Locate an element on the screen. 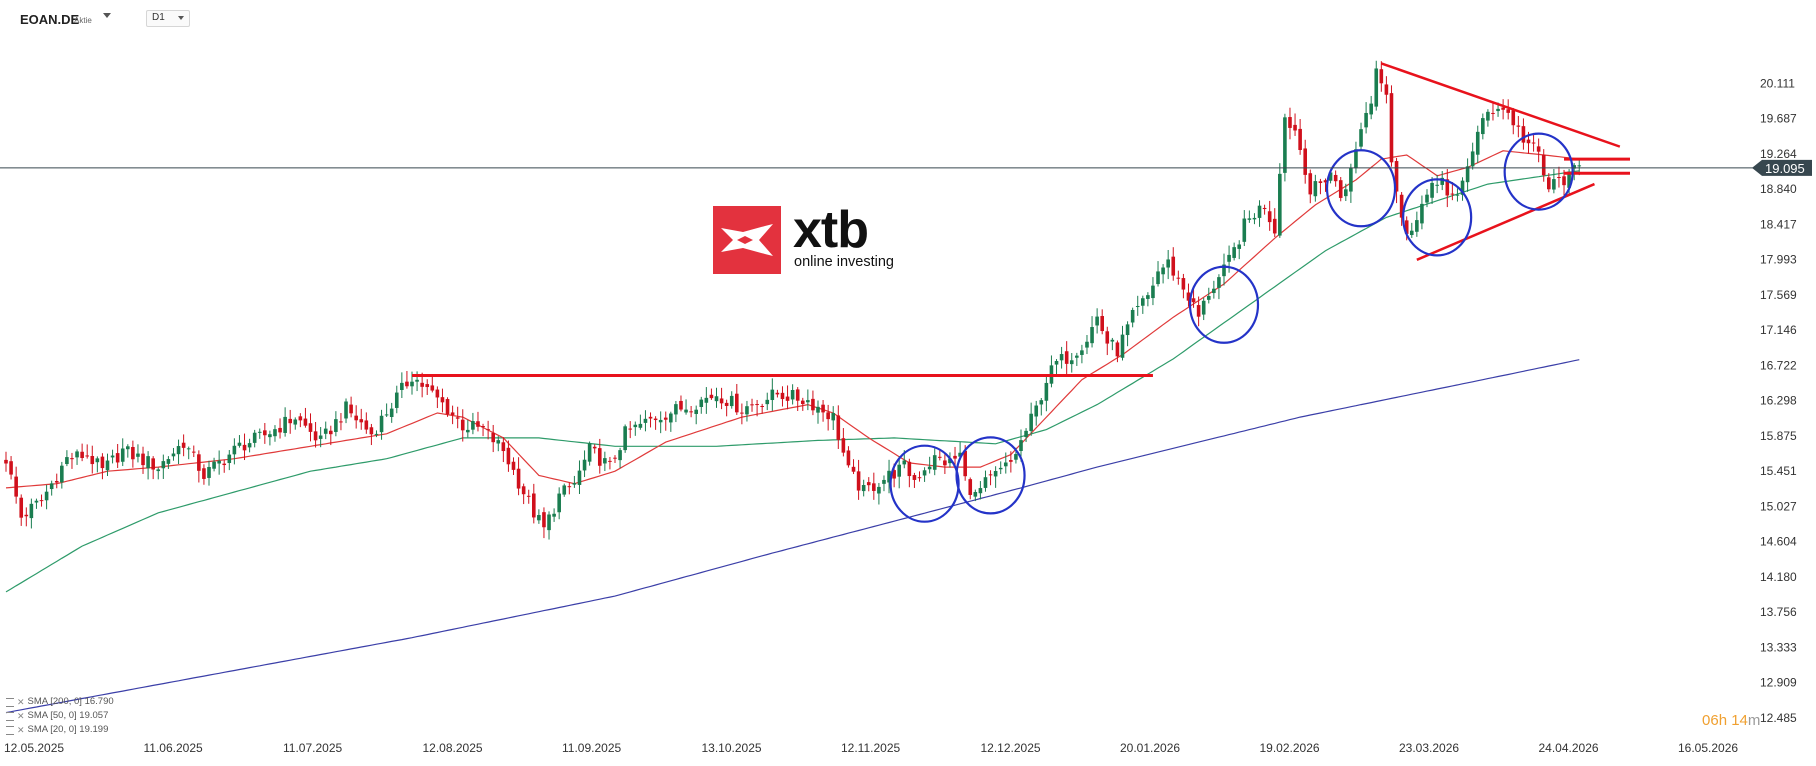 The height and width of the screenshot is (766, 1816). legend-item: ✕ SMA [50, 0] 19.057 is located at coordinates (60, 716).